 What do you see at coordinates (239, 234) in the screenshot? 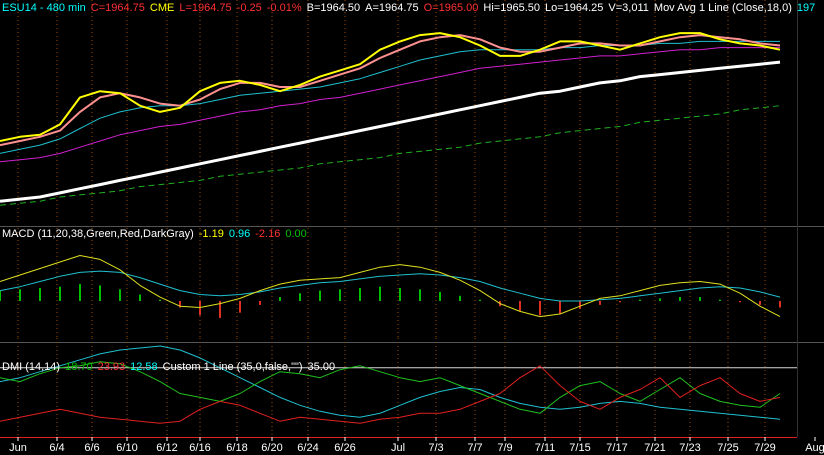
I see `header-item: 0.96` at bounding box center [239, 234].